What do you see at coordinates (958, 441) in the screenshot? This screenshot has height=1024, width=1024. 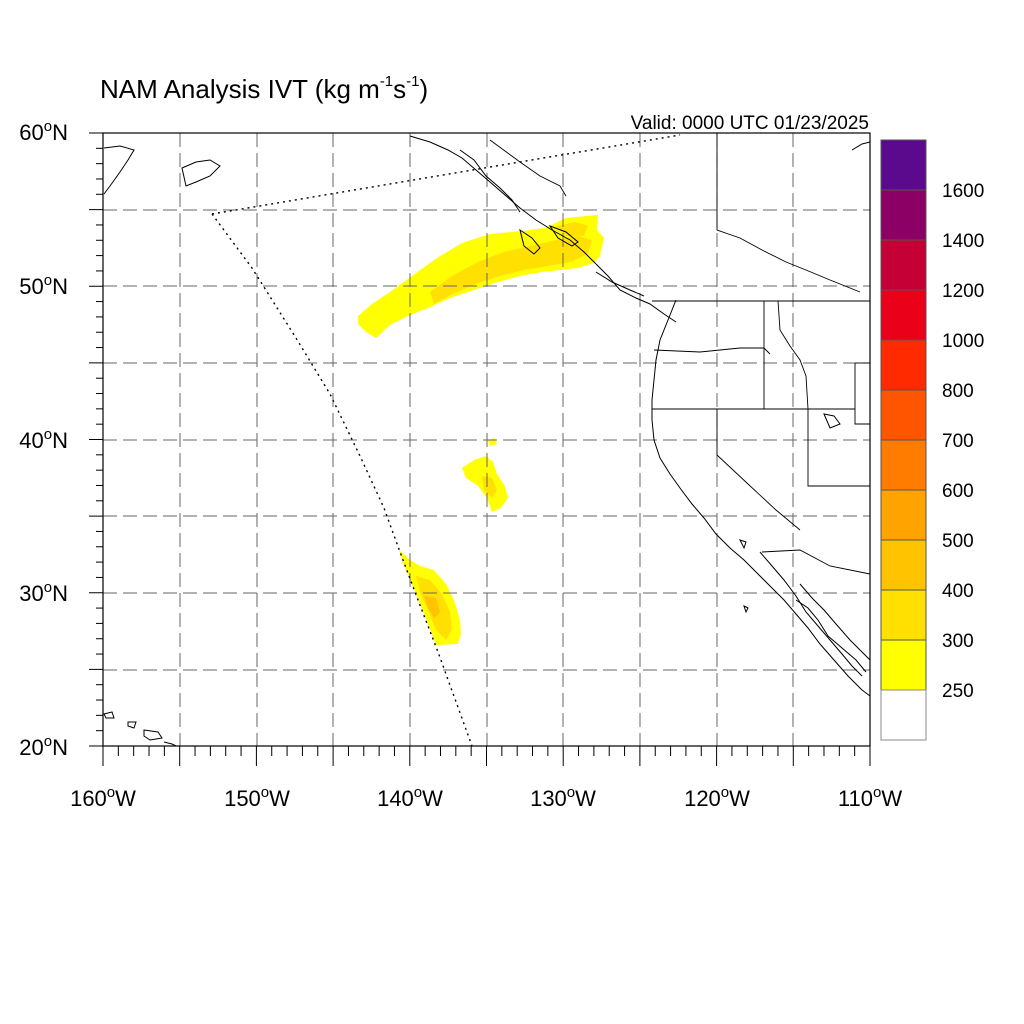 I see `colorbar-label: 700` at bounding box center [958, 441].